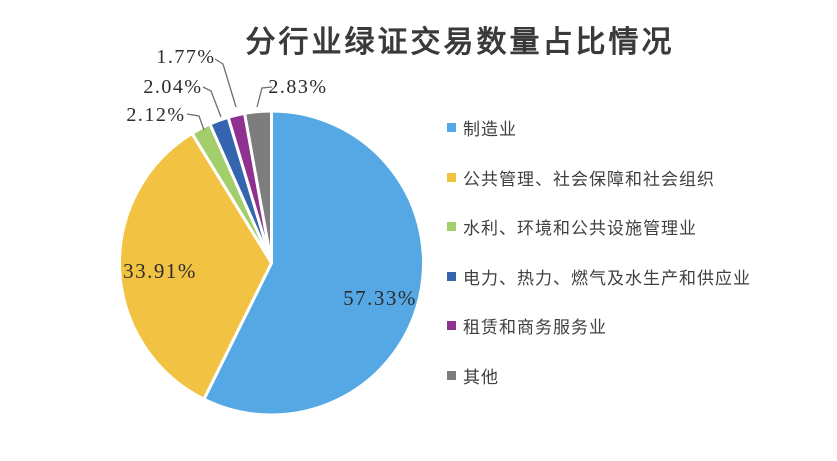 This screenshot has height=461, width=837. Describe the element at coordinates (580, 228) in the screenshot. I see `legend-label-2: 水利、环境和公共设施管理业` at that location.